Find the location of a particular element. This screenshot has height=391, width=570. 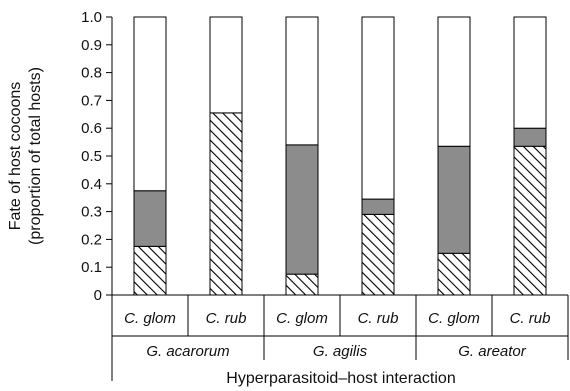

y-tick-label: 1.0 is located at coordinates (91, 17).